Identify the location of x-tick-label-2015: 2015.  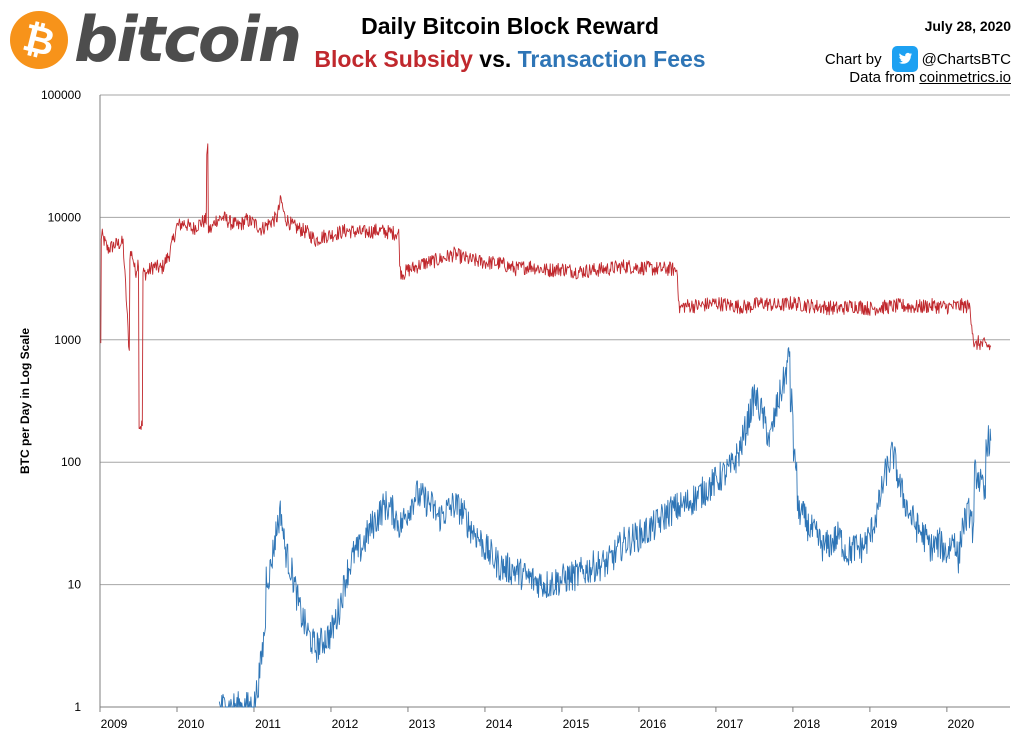
(576, 724).